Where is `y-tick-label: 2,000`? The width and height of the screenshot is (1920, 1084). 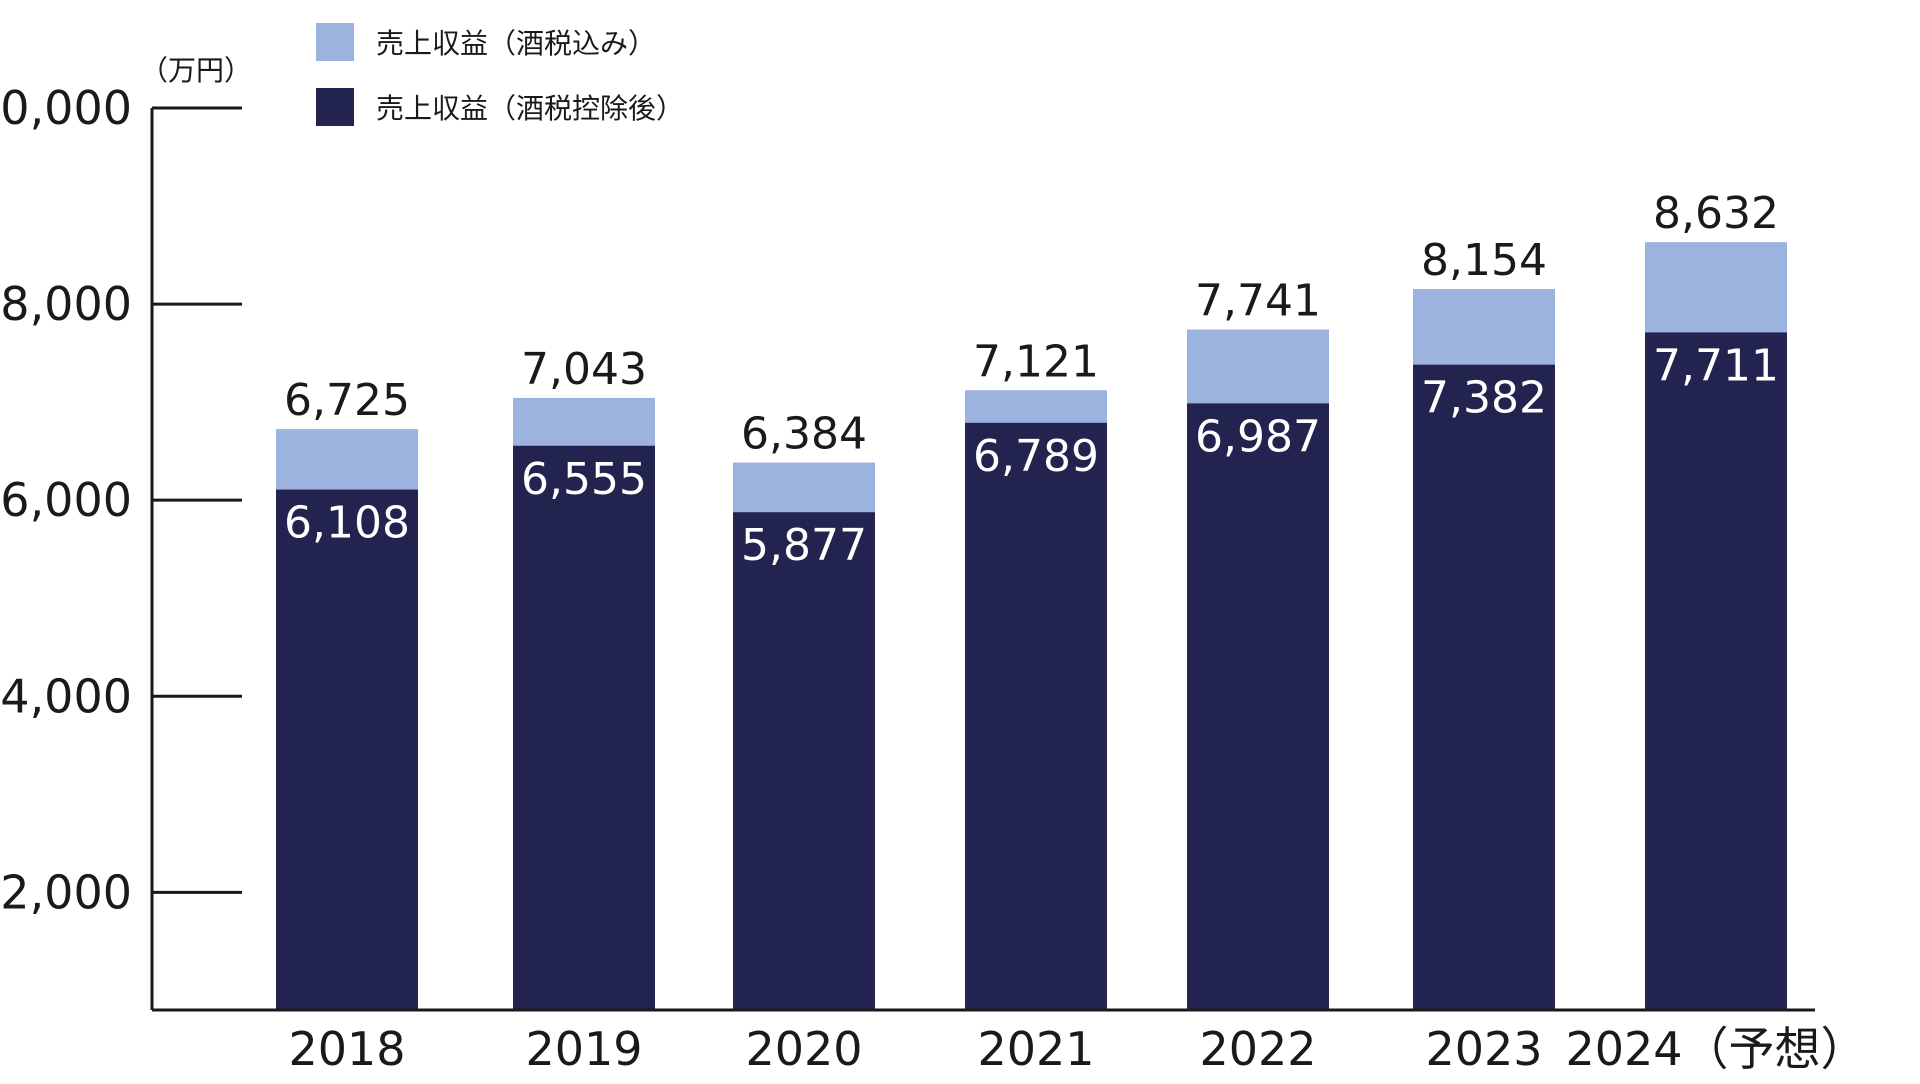
y-tick-label: 2,000 is located at coordinates (66, 892).